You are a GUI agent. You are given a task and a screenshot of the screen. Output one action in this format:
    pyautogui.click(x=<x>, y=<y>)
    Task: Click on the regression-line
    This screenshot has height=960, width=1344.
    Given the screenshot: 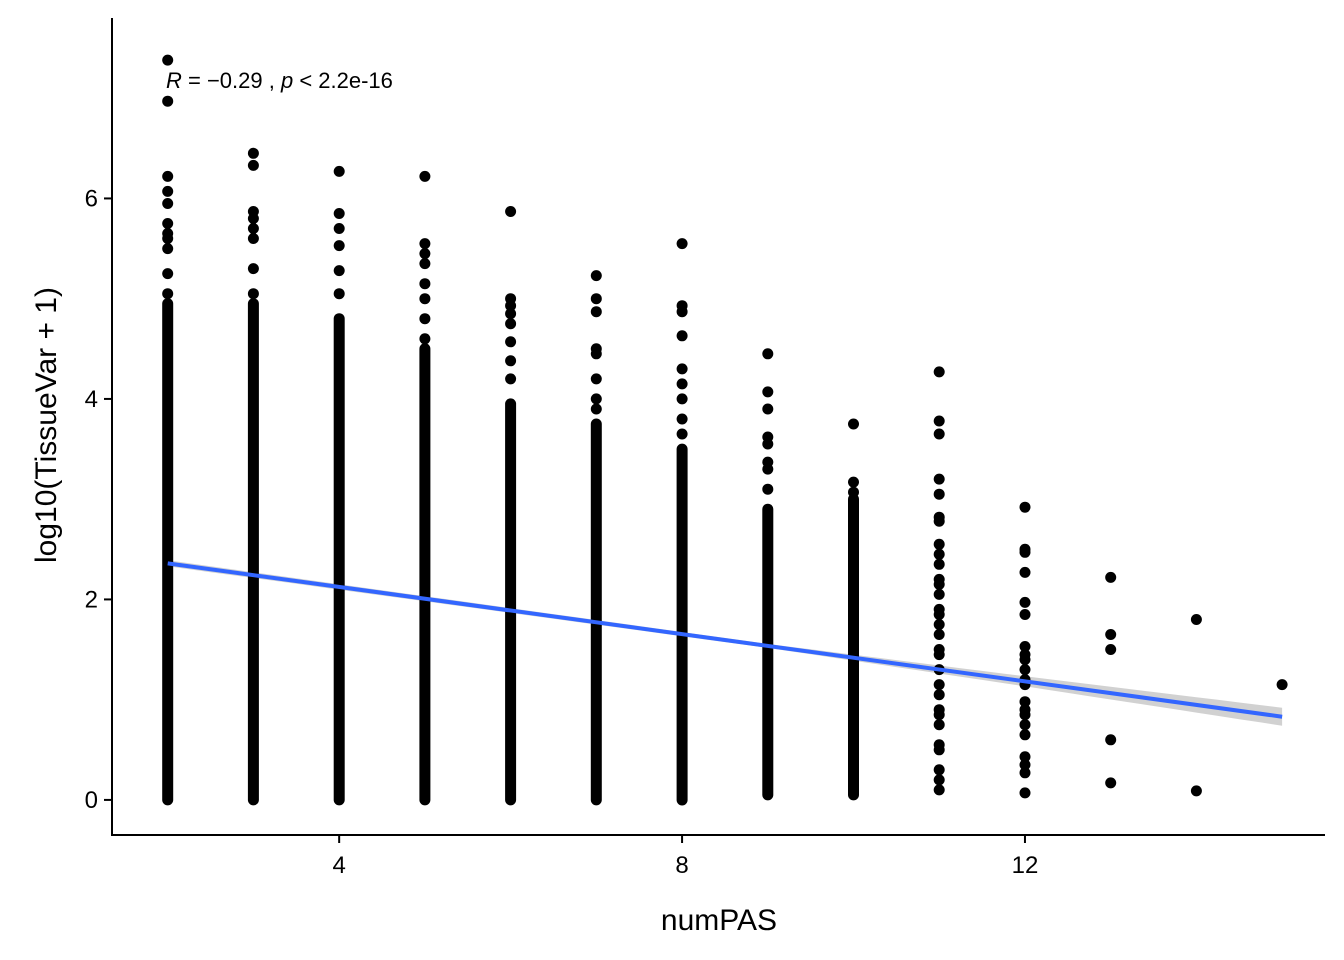 What is the action you would take?
    pyautogui.click(x=725, y=640)
    